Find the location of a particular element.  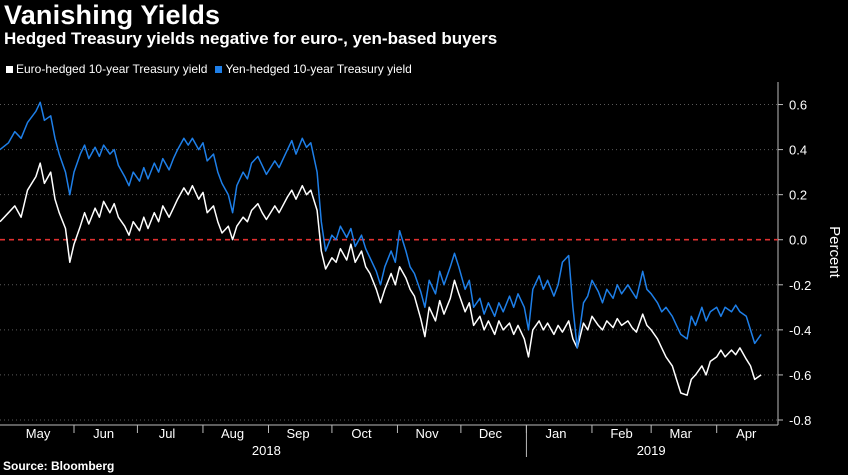

x-tick-label: Jan is located at coordinates (556, 433).